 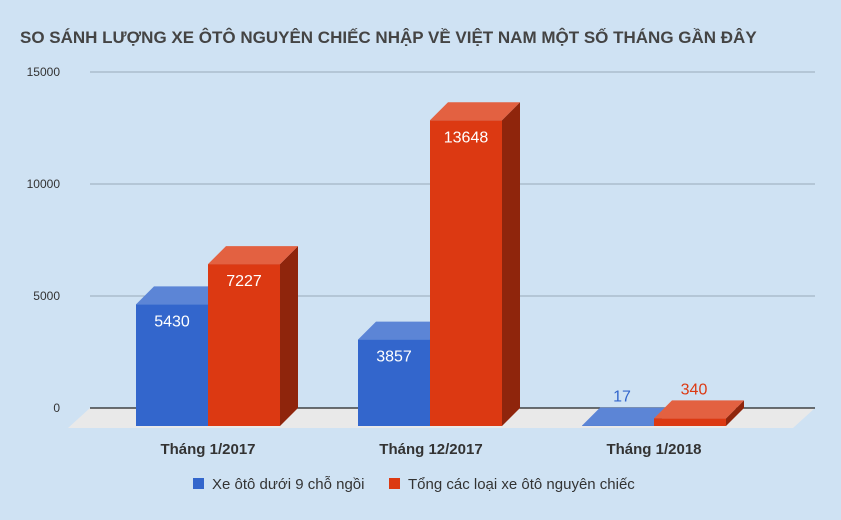 What do you see at coordinates (430, 449) in the screenshot?
I see `x-tick-label: Tháng 12/2017` at bounding box center [430, 449].